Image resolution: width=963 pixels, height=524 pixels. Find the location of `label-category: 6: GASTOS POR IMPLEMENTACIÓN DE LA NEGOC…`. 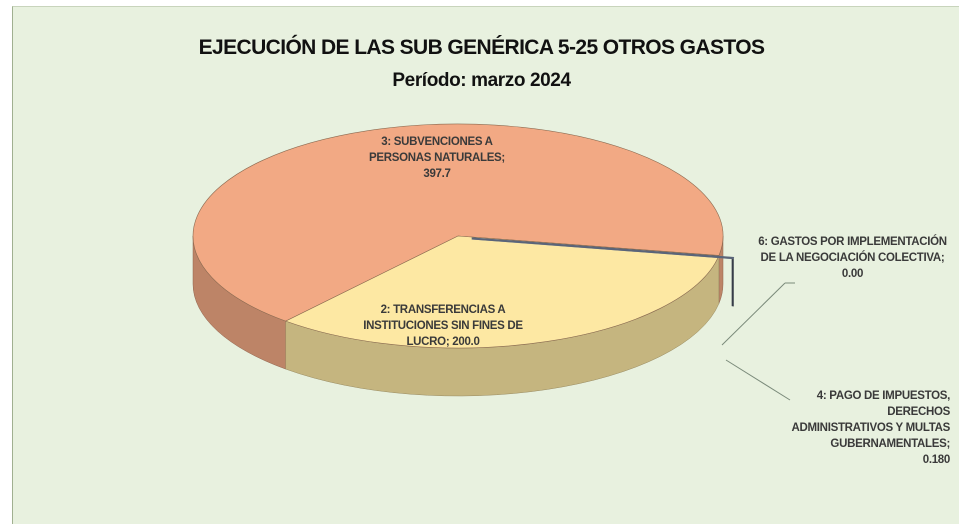

label-category: 6: GASTOS POR IMPLEMENTACIÓN DE LA NEGOC… is located at coordinates (852, 250).